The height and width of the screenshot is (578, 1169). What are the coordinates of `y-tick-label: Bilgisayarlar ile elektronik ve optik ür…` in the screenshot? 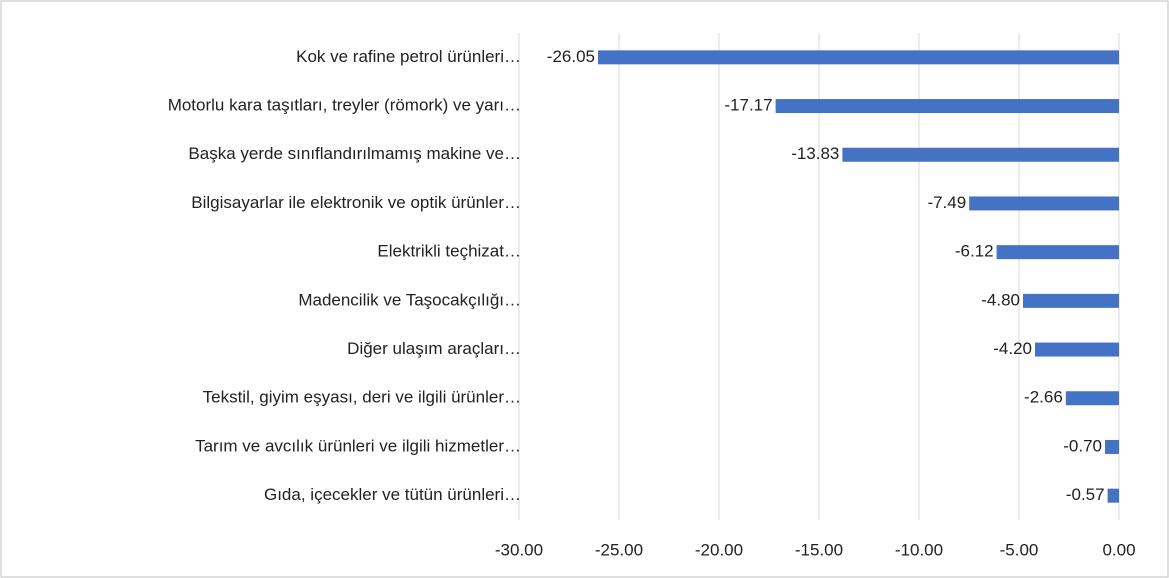 It's located at (356, 202).